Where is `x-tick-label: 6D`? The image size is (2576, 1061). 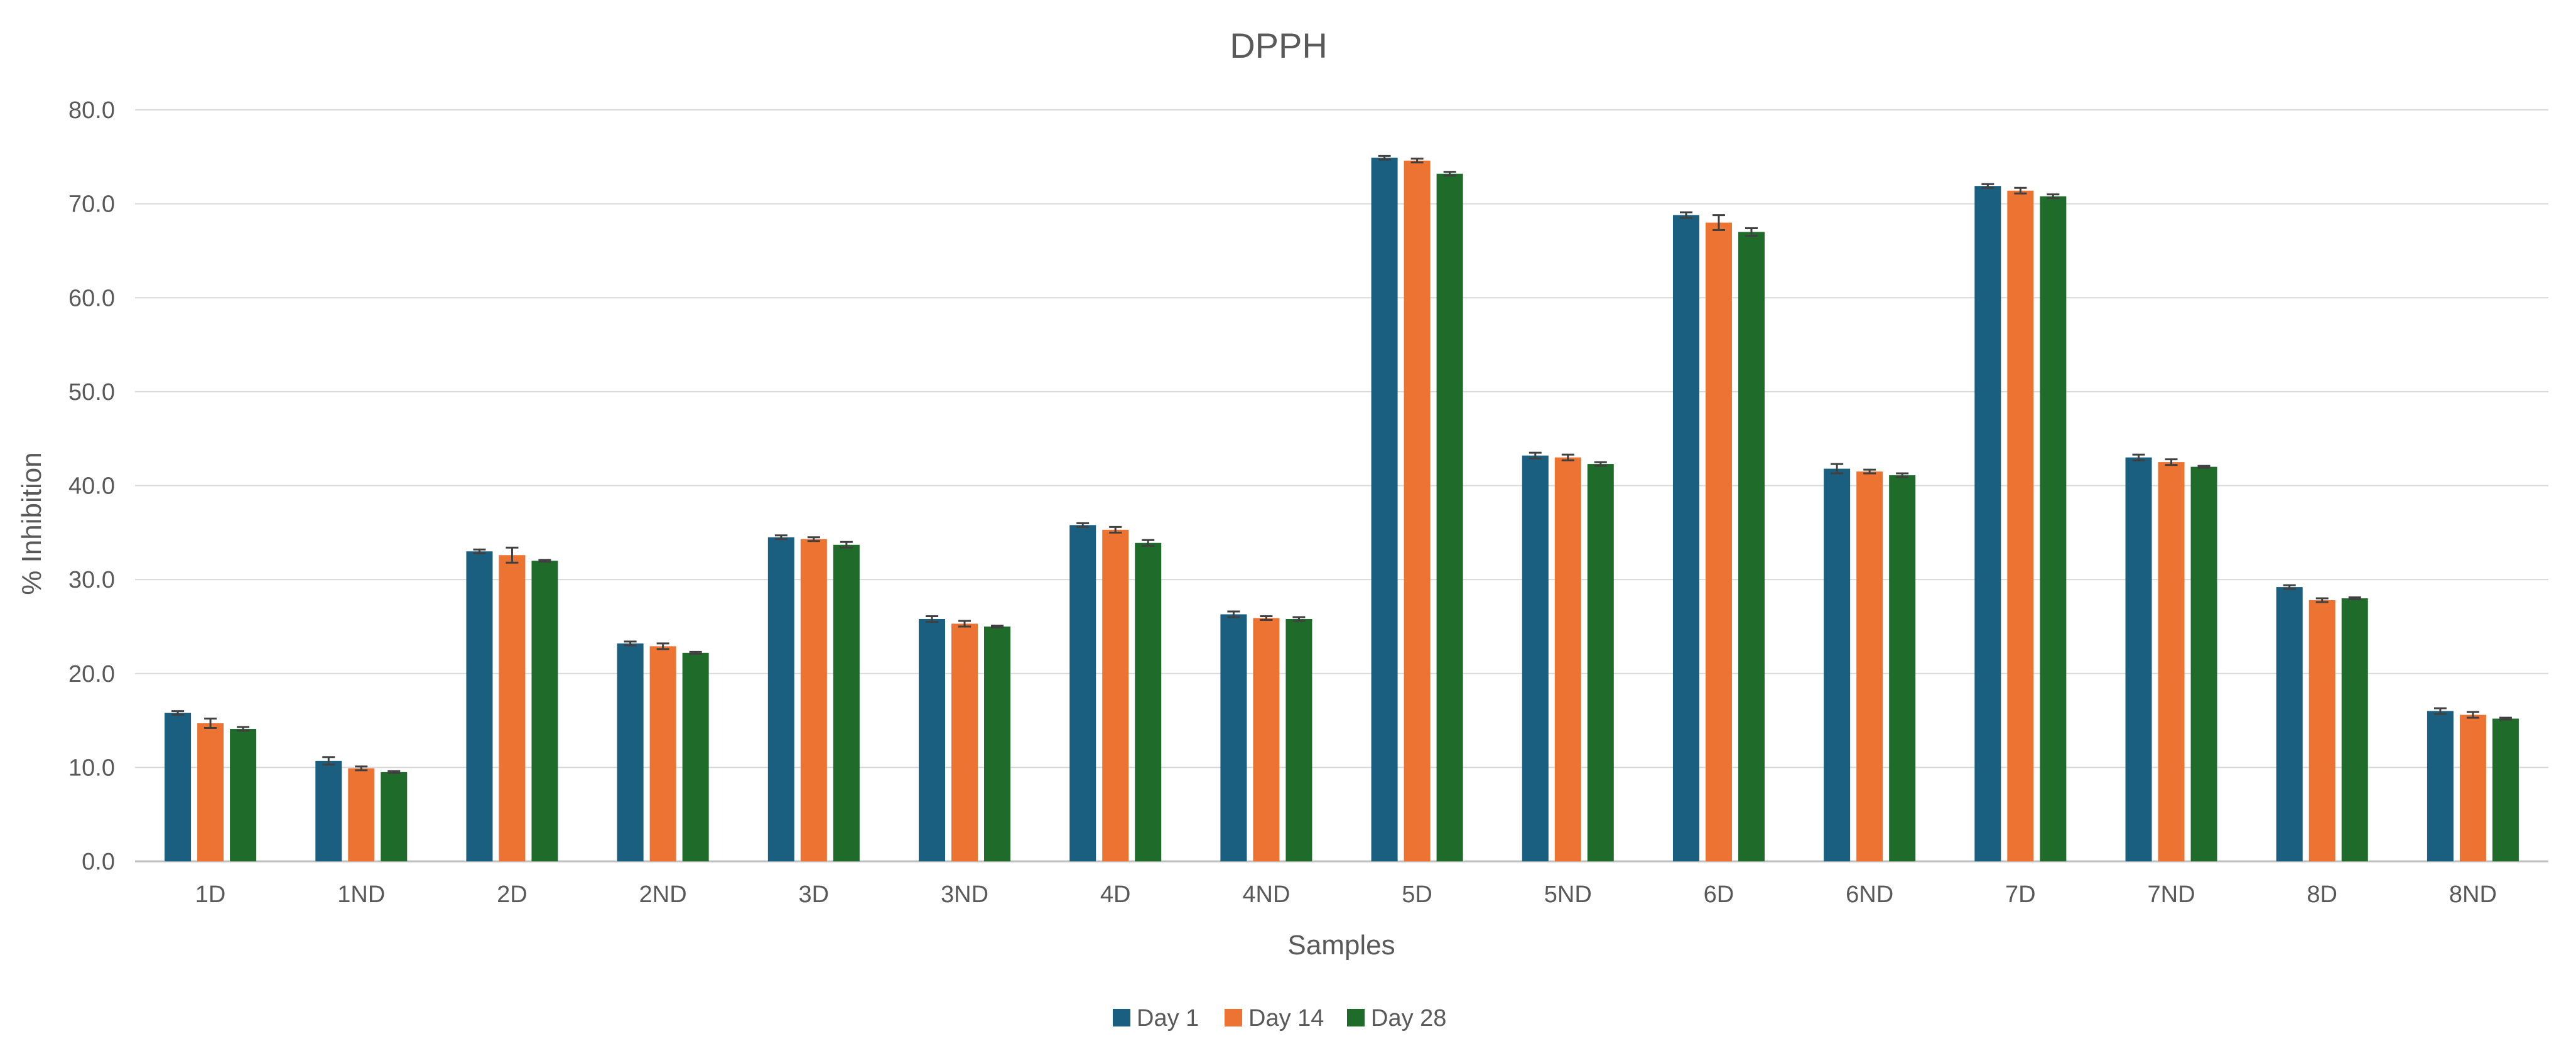 x-tick-label: 6D is located at coordinates (1719, 894).